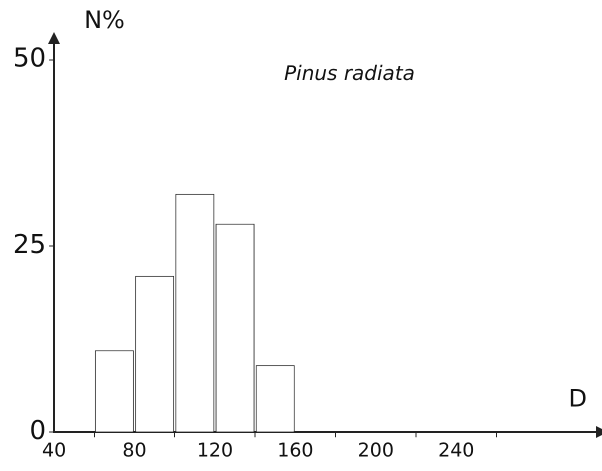 This screenshot has height=471, width=602. What do you see at coordinates (29, 59) in the screenshot?
I see `y-tick-label: 50` at bounding box center [29, 59].